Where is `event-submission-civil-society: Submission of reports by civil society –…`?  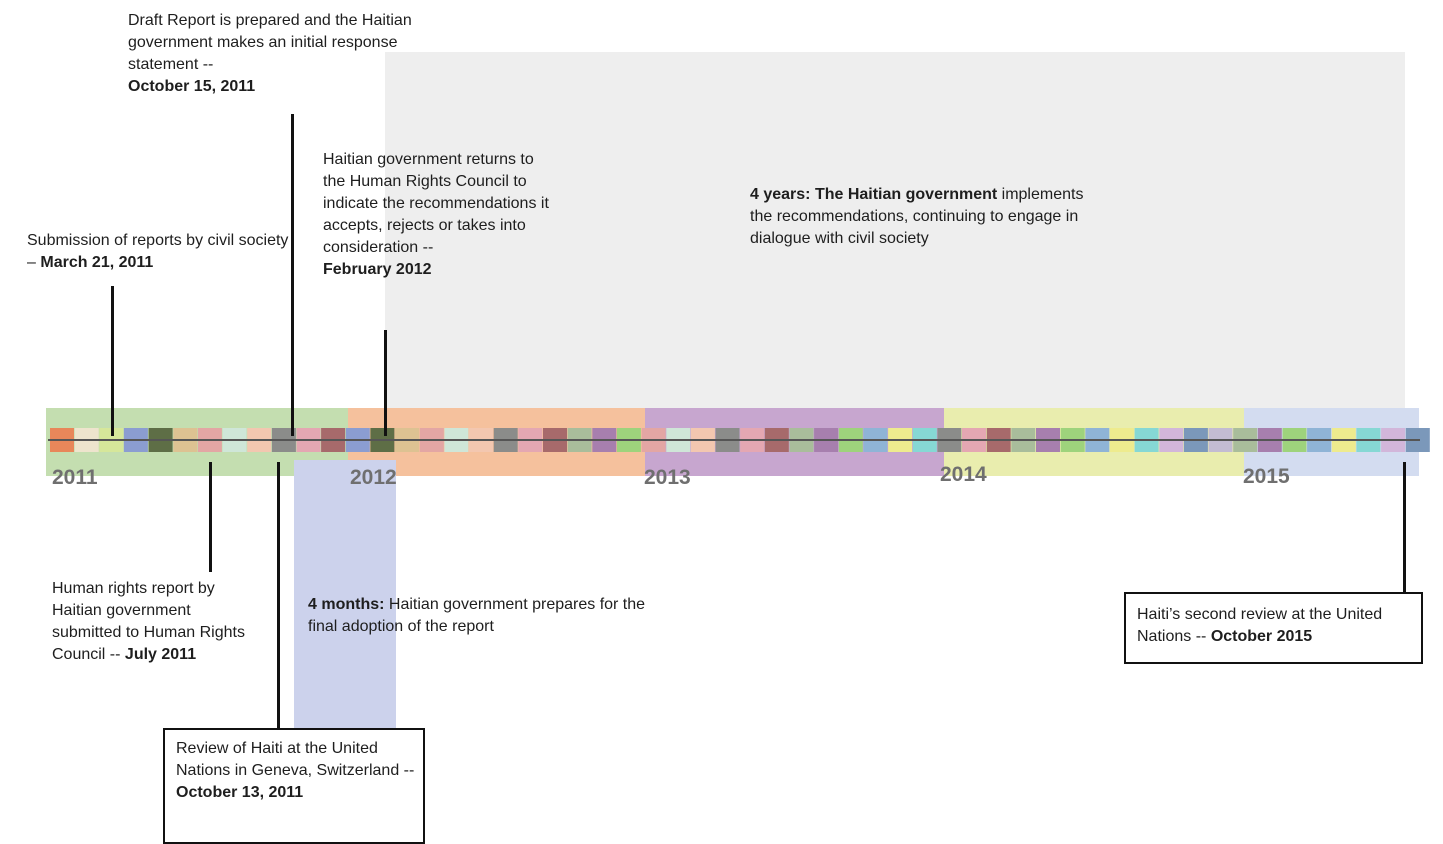 event-submission-civil-society: Submission of reports by civil society –… is located at coordinates (158, 251).